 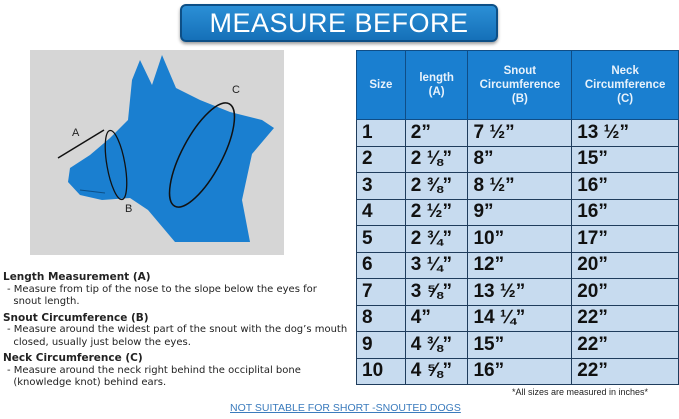 I want to click on column-header: Snout Circumference (B), so click(x=520, y=85).